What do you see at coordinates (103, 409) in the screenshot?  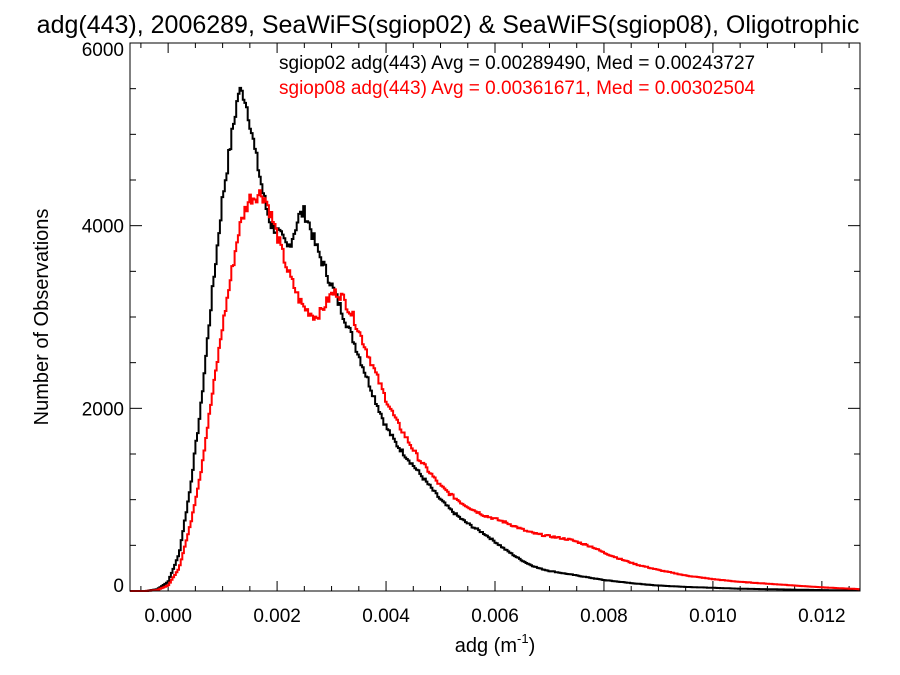 I see `y-tick-label: 2000` at bounding box center [103, 409].